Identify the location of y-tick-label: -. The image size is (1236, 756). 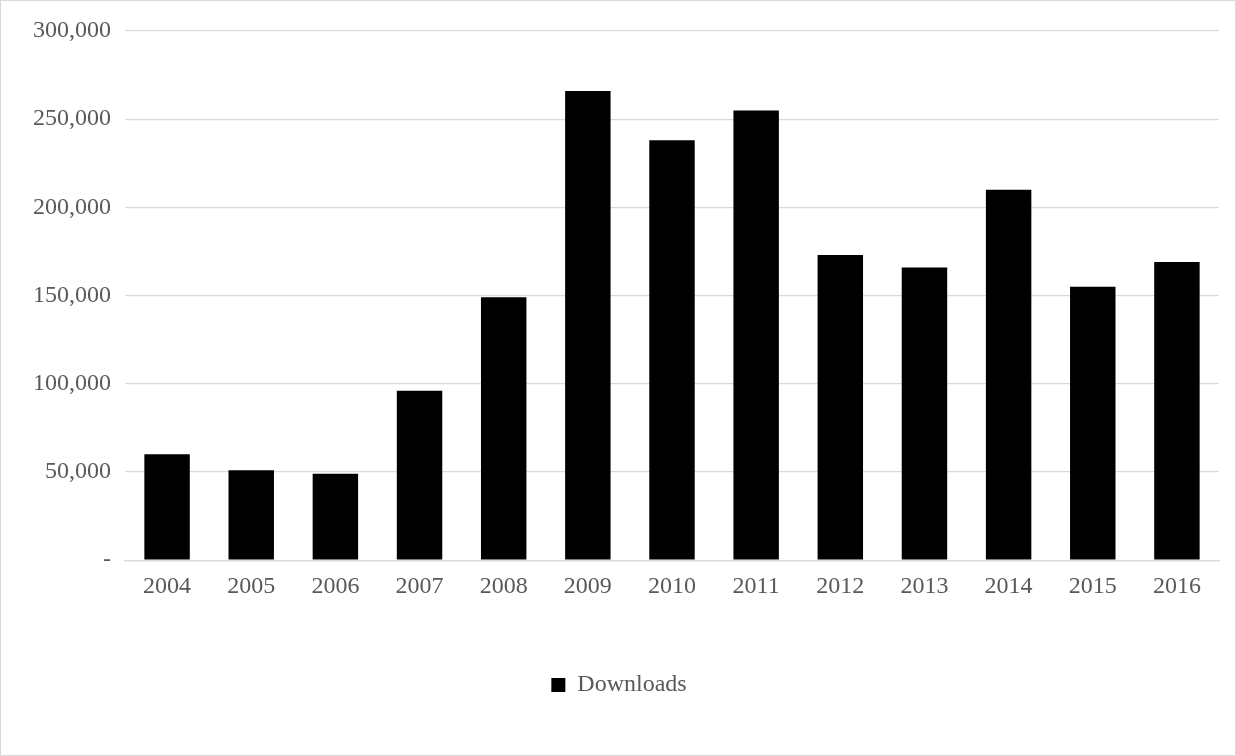
(107, 558).